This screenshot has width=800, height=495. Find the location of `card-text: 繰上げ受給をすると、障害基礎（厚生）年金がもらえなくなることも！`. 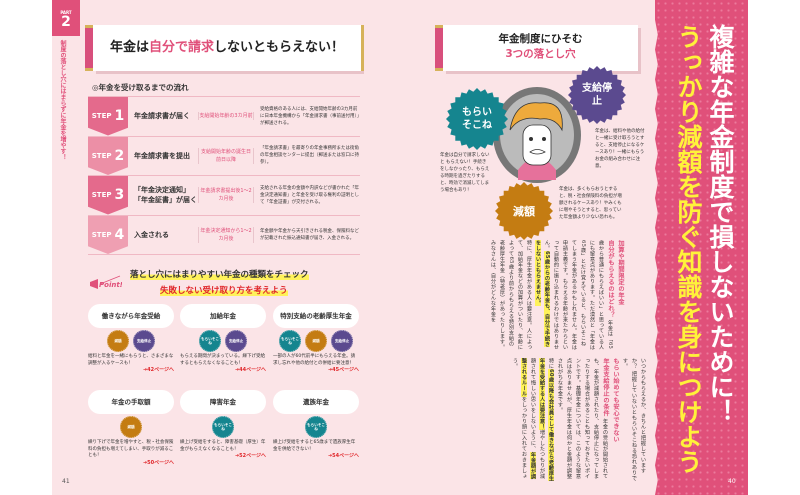

card-text: 繰上げ受給をすると、障害基礎（厚生）年金がもらえなくなることも！ is located at coordinates (223, 446).